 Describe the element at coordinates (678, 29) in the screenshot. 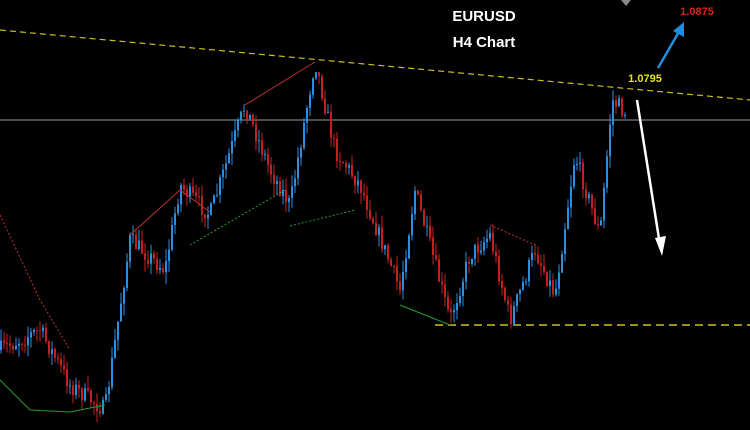

I see `arrow-head` at that location.